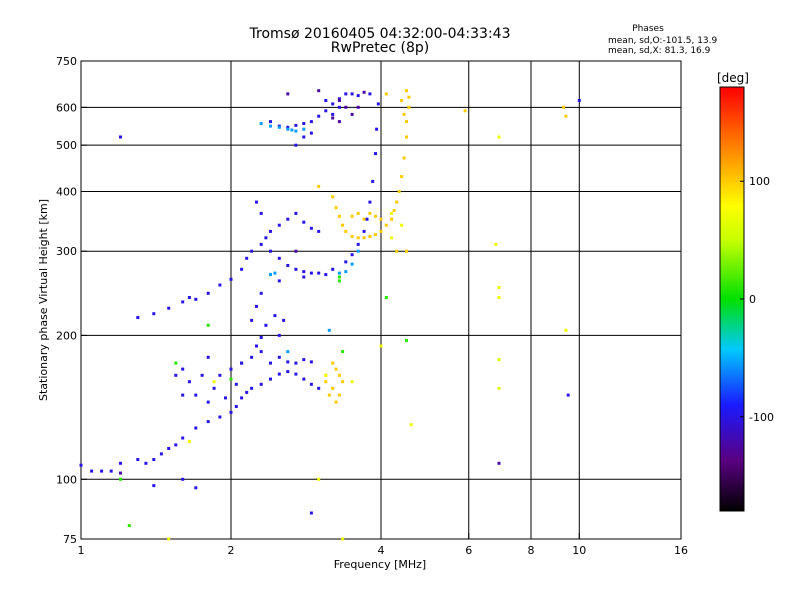 This screenshot has height=600, width=800. I want to click on colorbar-tick-label: -100, so click(761, 417).